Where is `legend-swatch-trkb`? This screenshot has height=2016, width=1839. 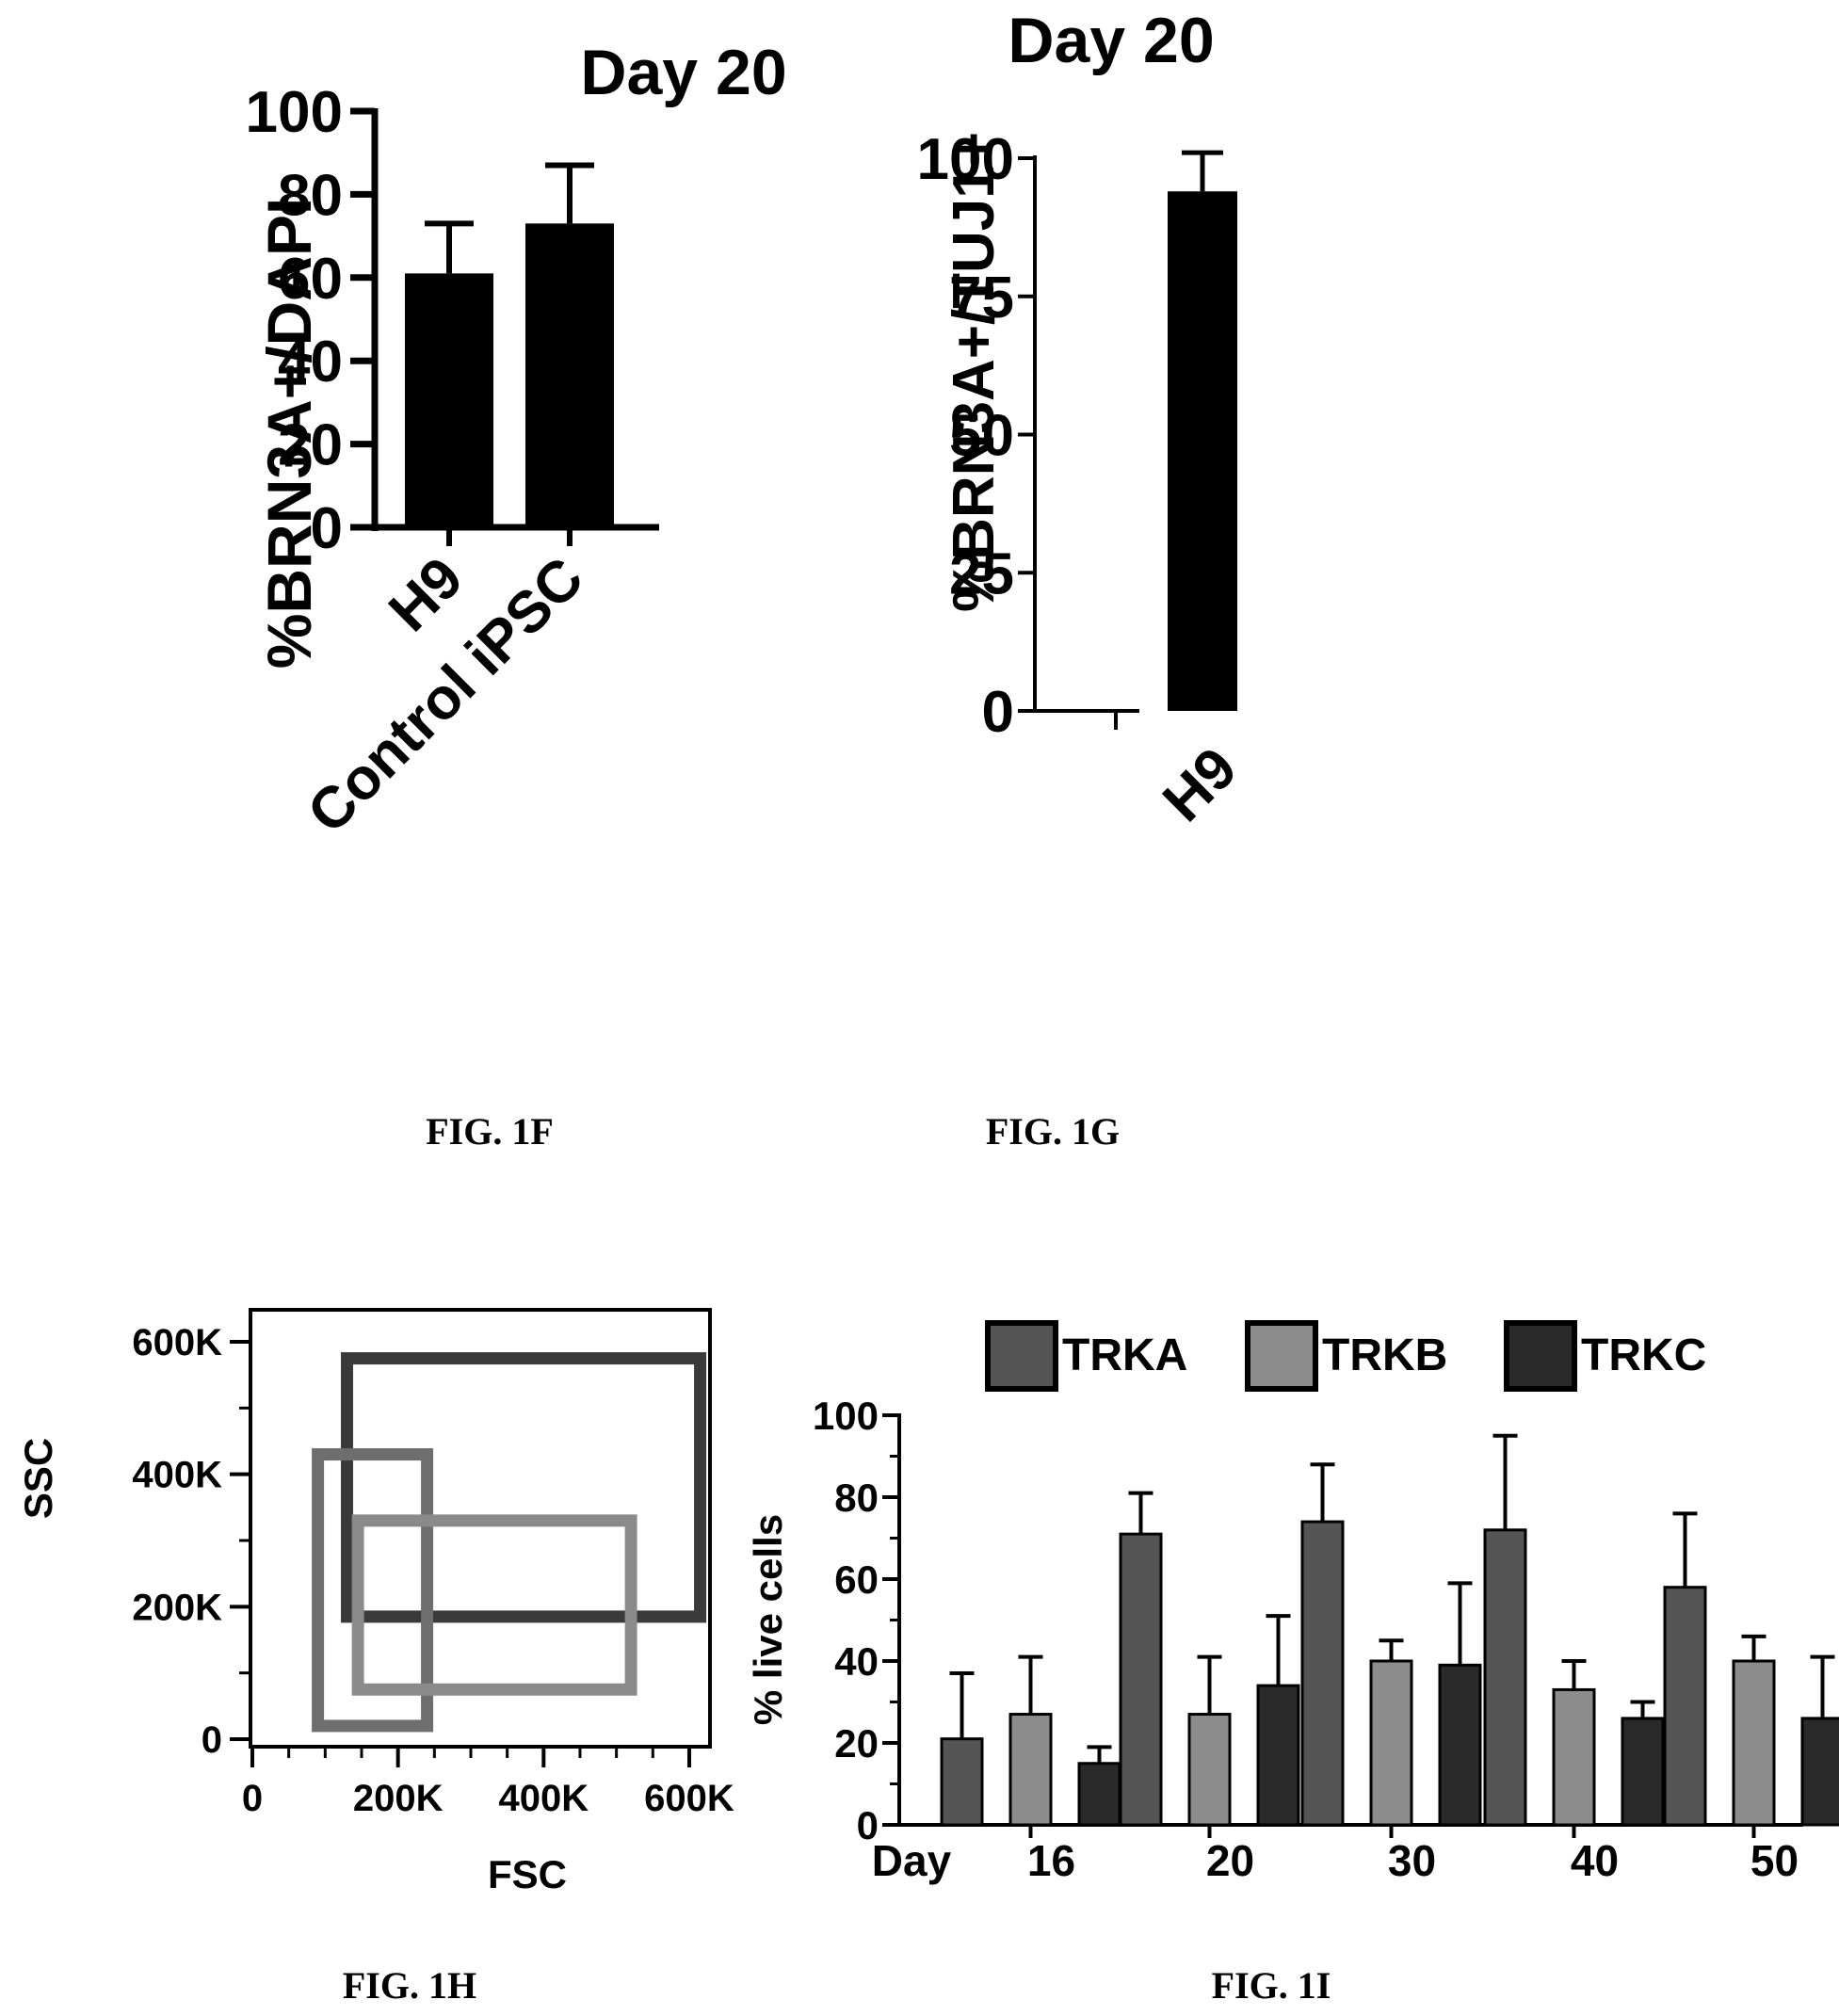
legend-swatch-trkb is located at coordinates (1281, 1356).